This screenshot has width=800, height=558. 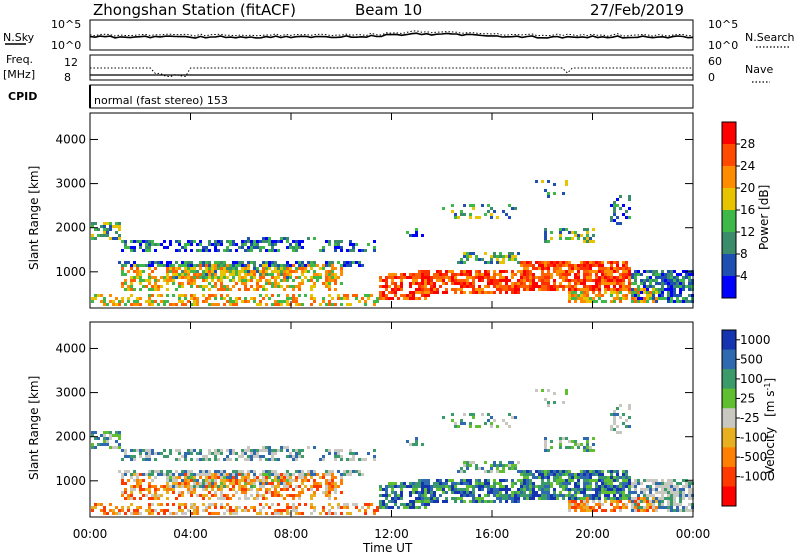 I want to click on colorbar-label-4: -25, so click(x=750, y=418).